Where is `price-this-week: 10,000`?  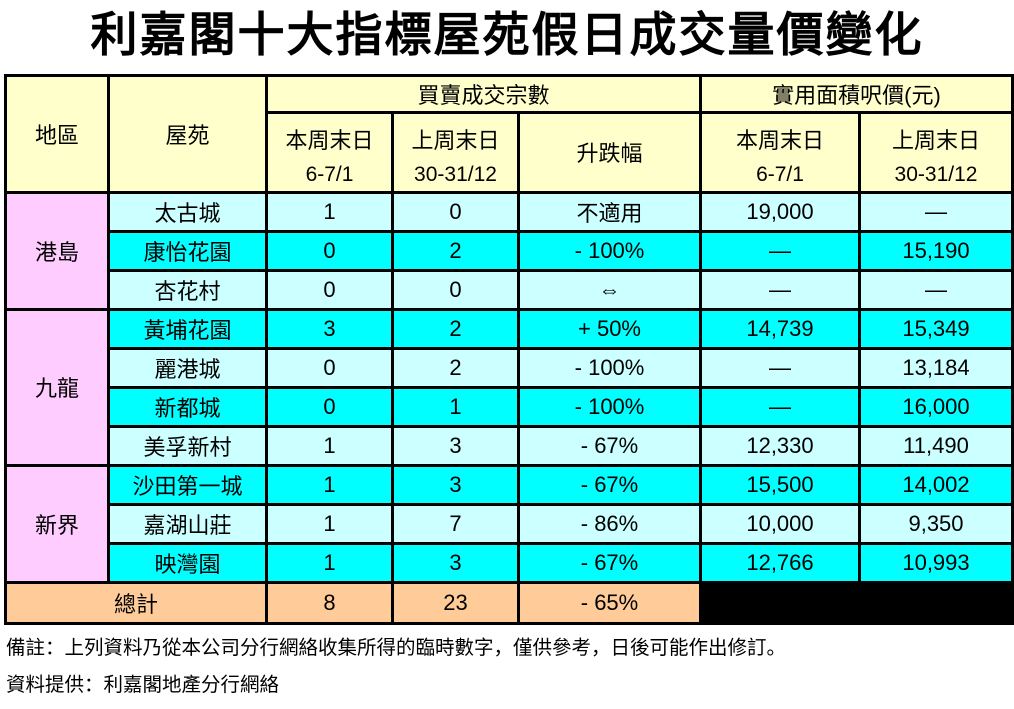
price-this-week: 10,000 is located at coordinates (780, 523).